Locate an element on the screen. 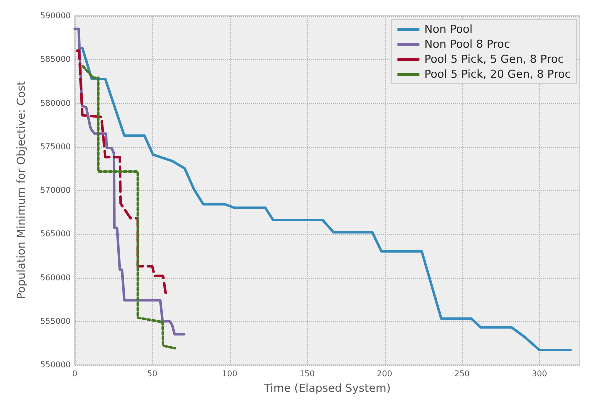  y-tick-label: 550000 is located at coordinates (55, 365).